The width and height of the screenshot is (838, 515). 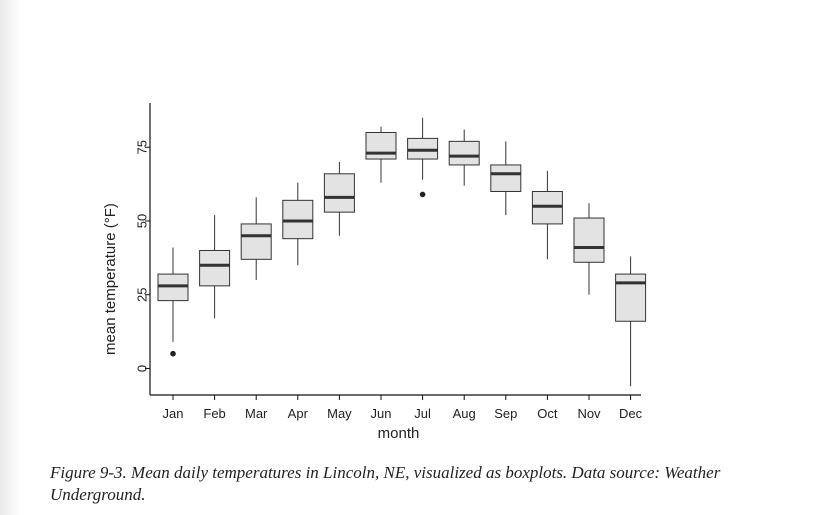 I want to click on x-tick-label: Feb, so click(x=214, y=413).